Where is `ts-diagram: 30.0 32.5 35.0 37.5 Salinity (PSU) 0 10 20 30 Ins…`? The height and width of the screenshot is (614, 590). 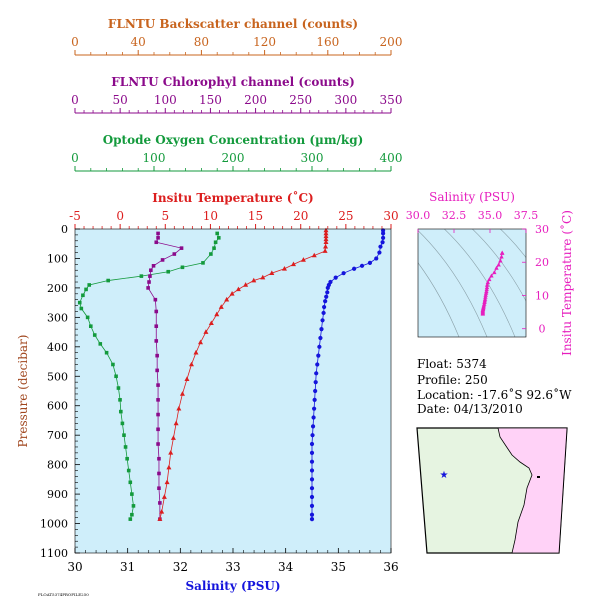 ts-diagram: 30.0 32.5 35.0 37.5 Salinity (PSU) 0 10 20 30 Ins… is located at coordinates (490, 273).